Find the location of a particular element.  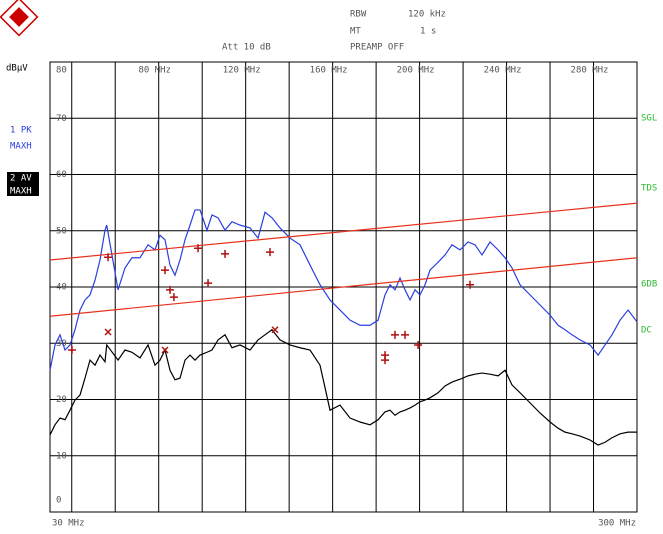

y-tick-label: 40 is located at coordinates (61, 288).